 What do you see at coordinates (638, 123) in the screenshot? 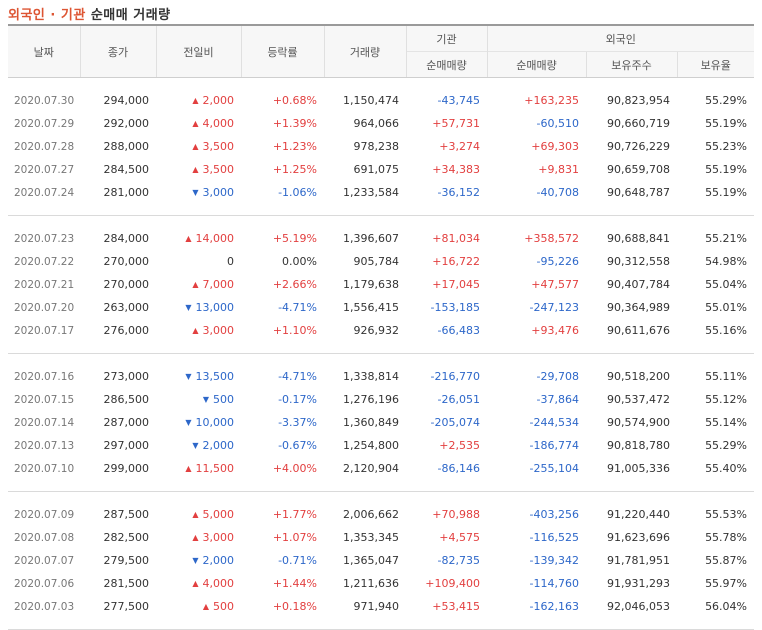
I see `cell-foreign-holdings: 90,660,719` at bounding box center [638, 123].